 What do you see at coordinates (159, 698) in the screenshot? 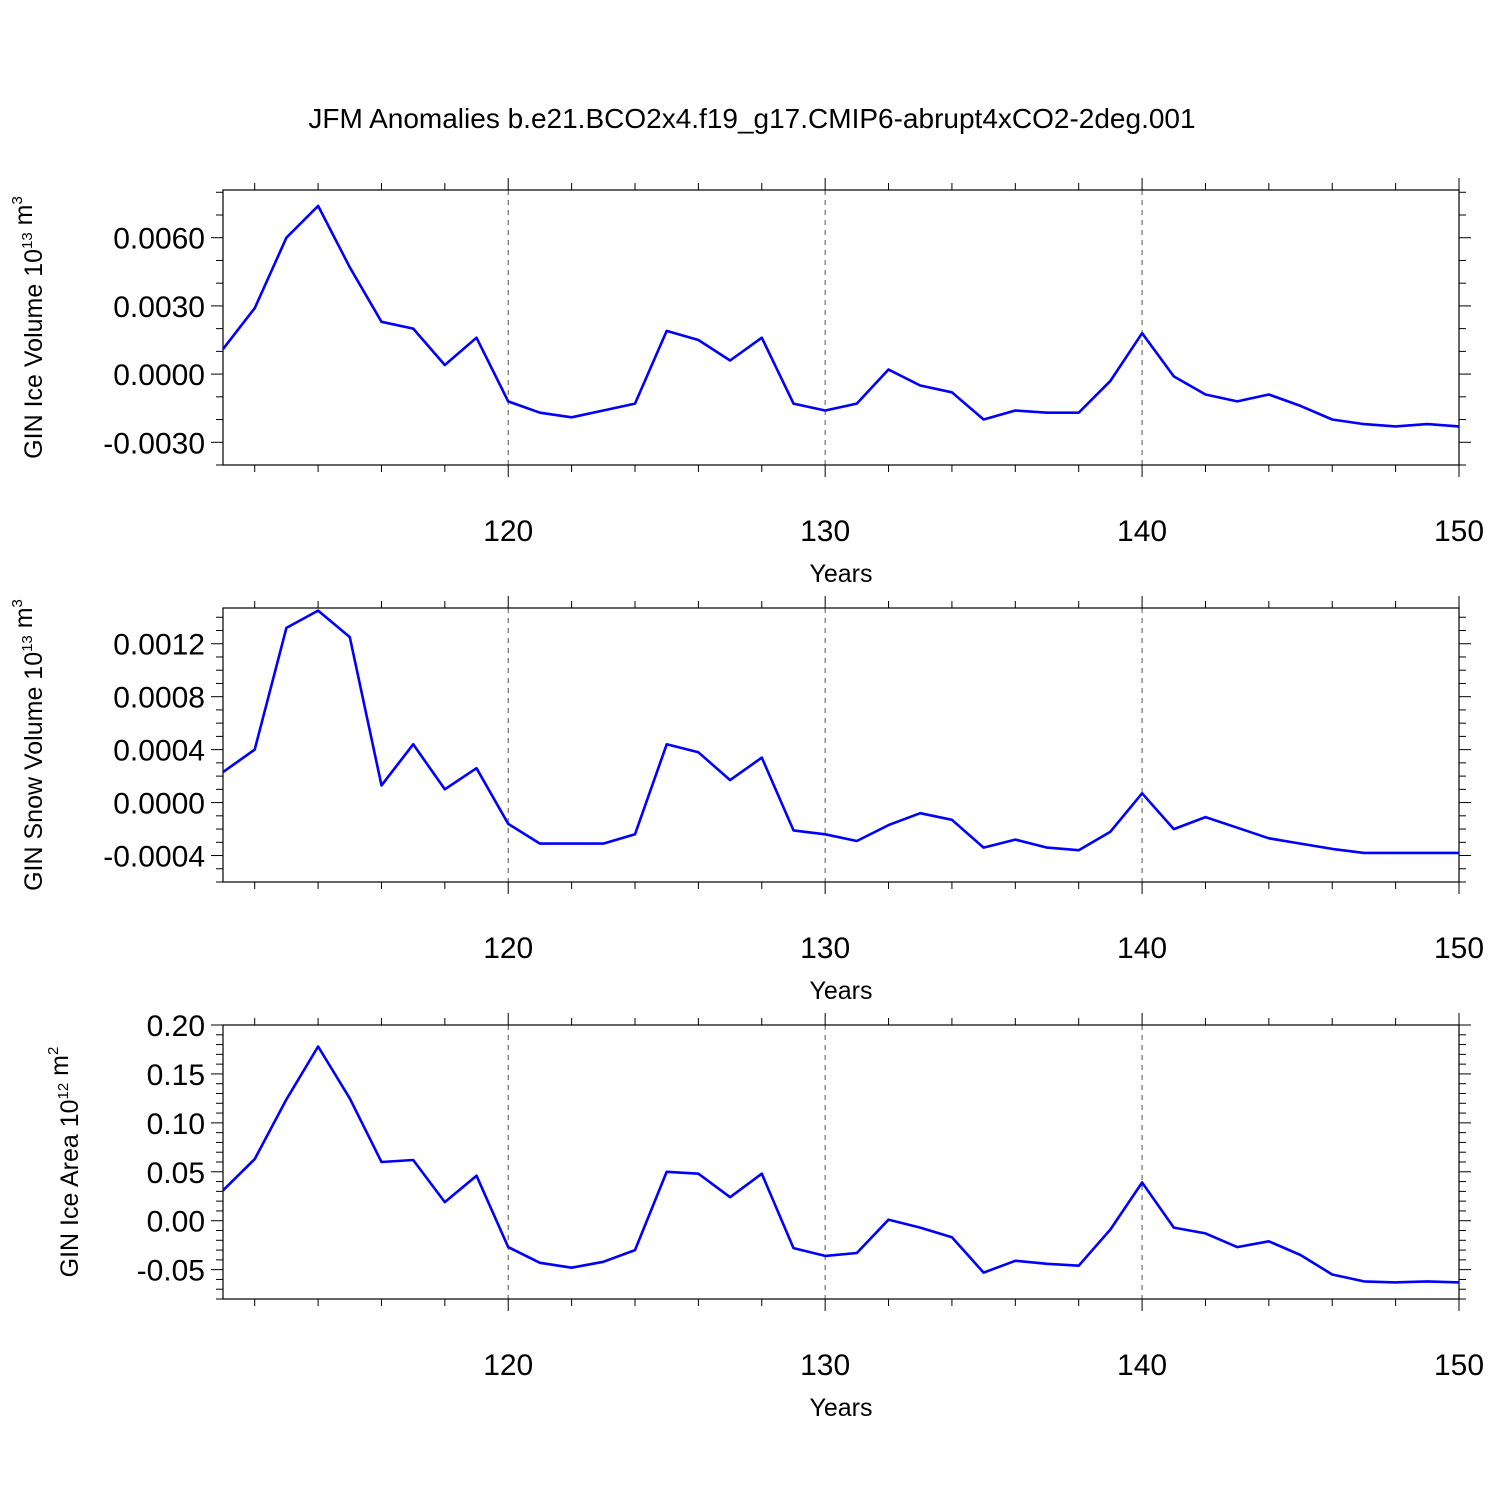
I see `y-tick-label: 0.0008` at bounding box center [159, 698].